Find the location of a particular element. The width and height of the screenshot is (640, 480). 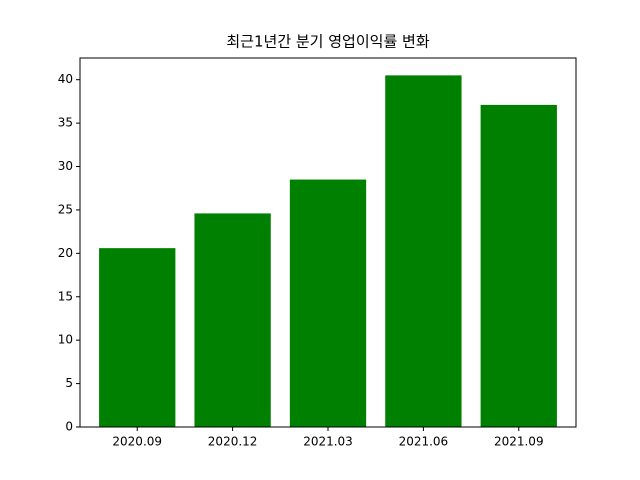

y-tick-label: 15 is located at coordinates (65, 296).